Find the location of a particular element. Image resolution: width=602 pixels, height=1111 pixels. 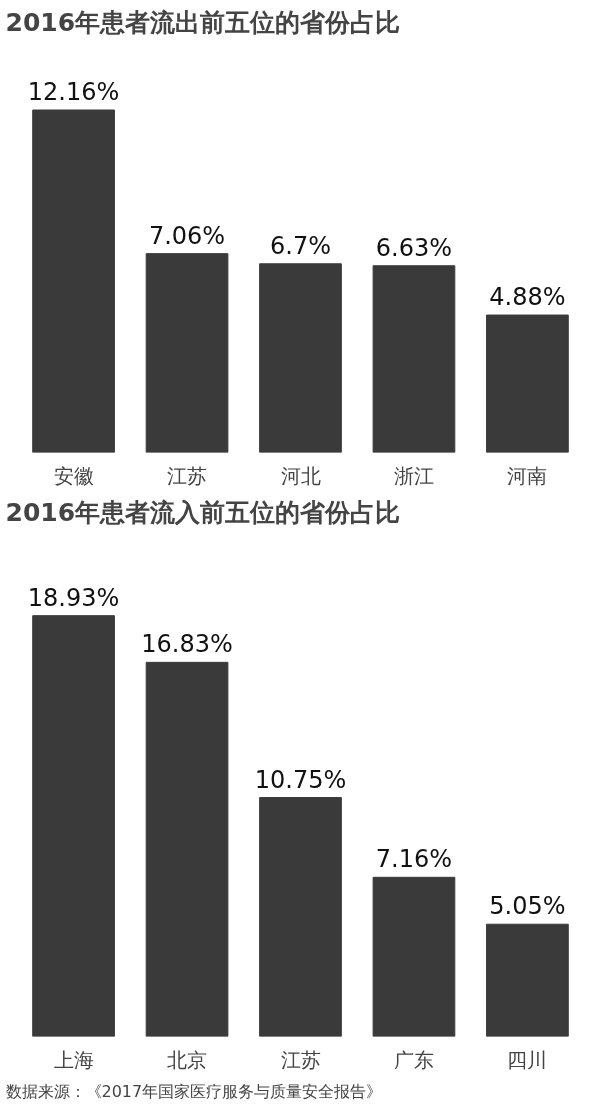

x-tick-label: 安徽 is located at coordinates (73, 475).